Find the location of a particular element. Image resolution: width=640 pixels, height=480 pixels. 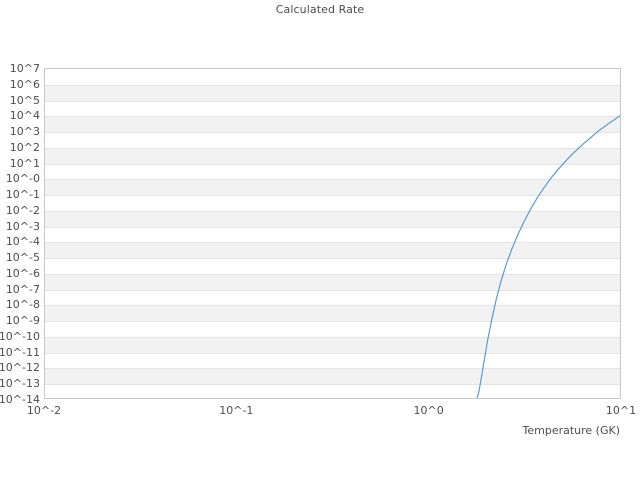

rate-curve-path is located at coordinates (548, 256).